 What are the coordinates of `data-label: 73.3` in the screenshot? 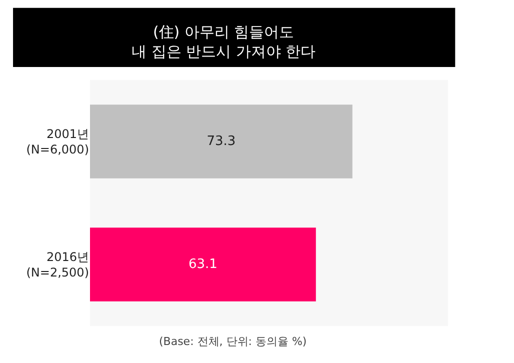 It's located at (221, 141).